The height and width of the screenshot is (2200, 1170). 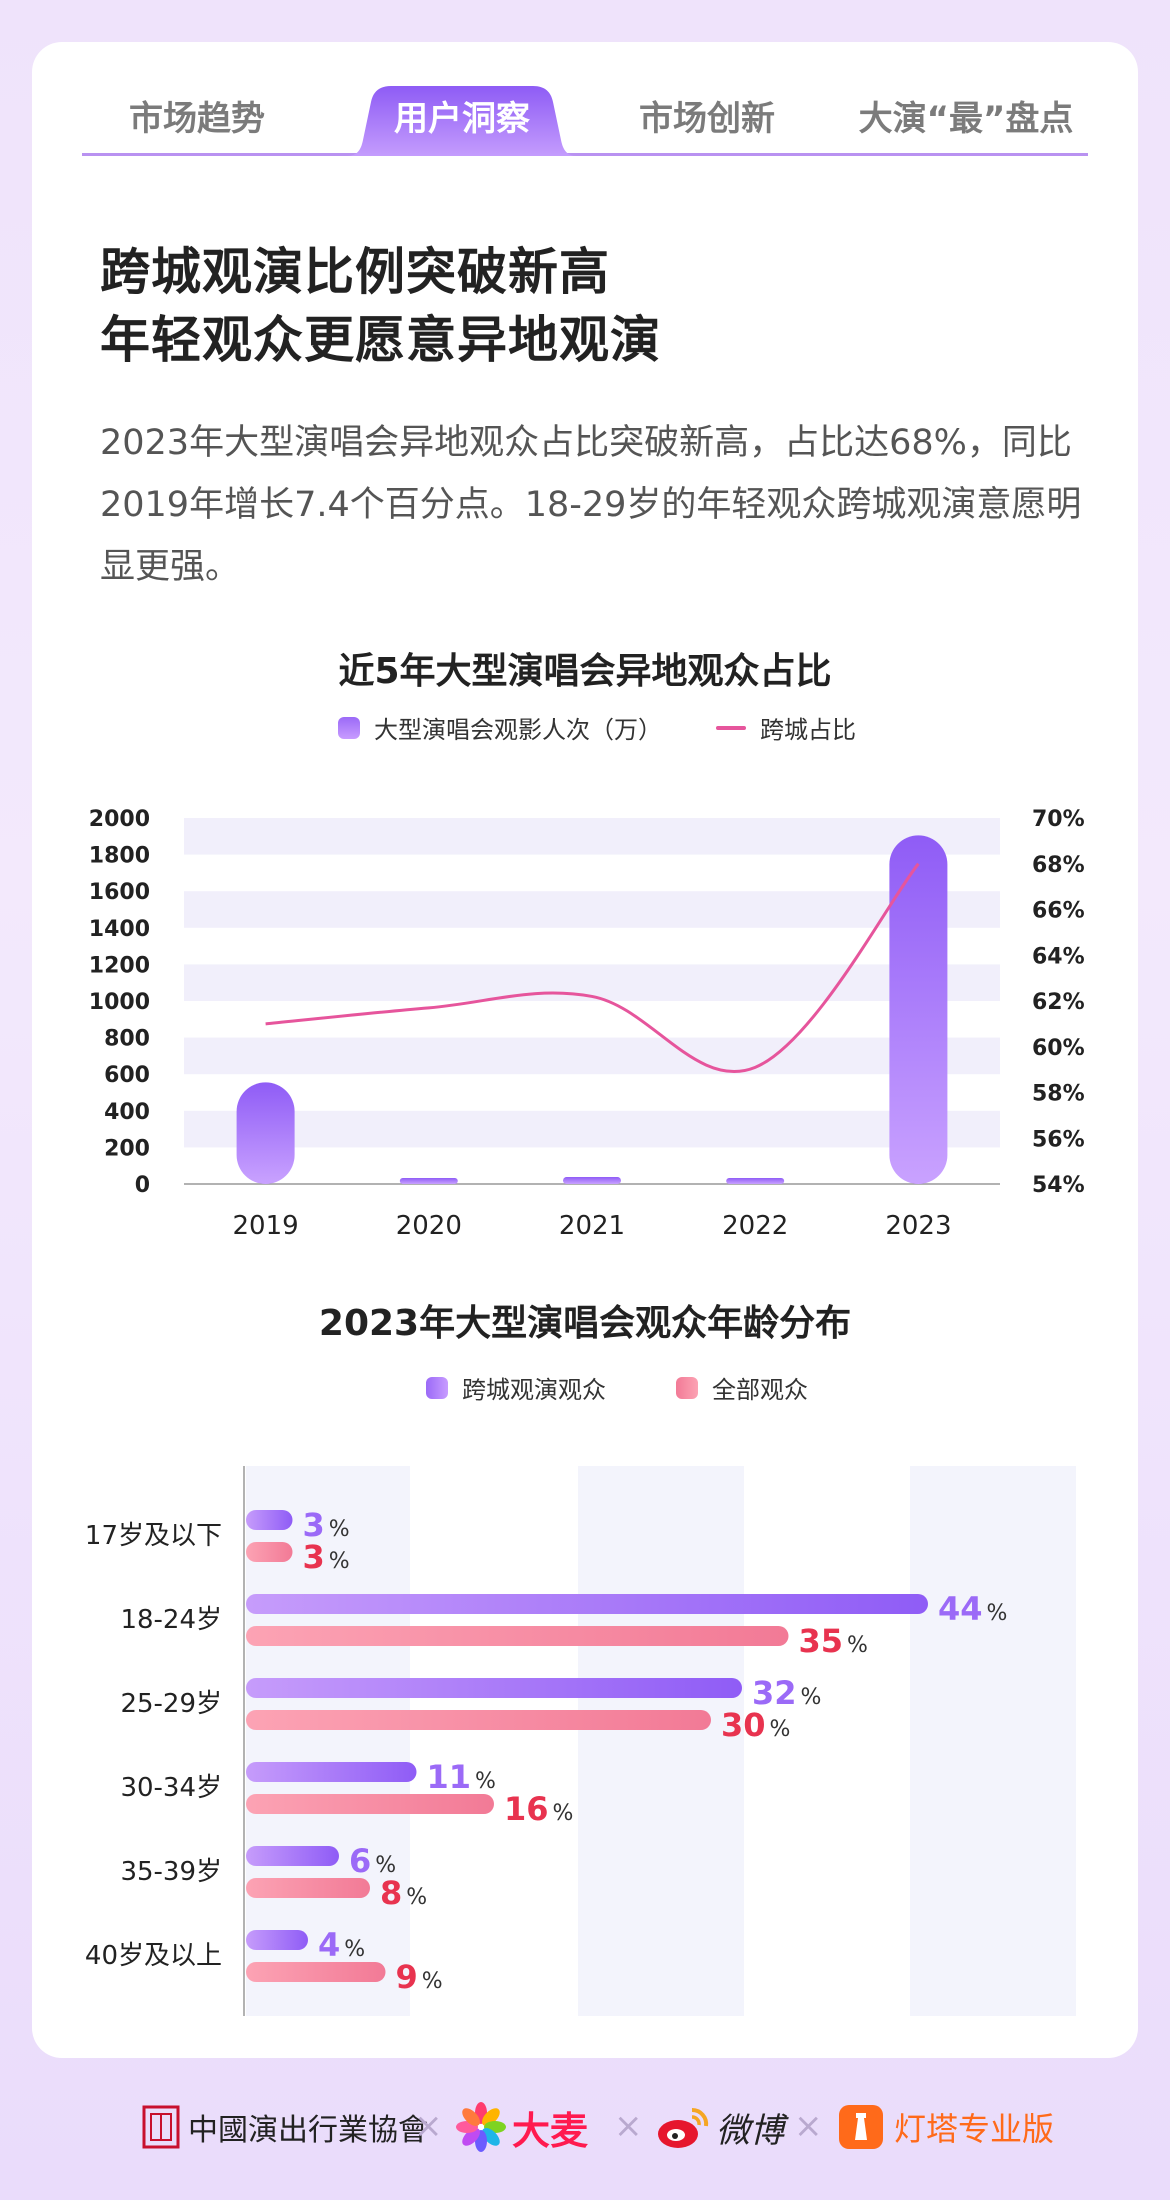 What do you see at coordinates (683, 2127) in the screenshot?
I see `weibo-logo-icon` at bounding box center [683, 2127].